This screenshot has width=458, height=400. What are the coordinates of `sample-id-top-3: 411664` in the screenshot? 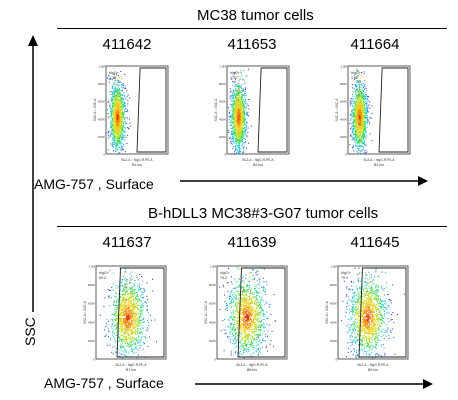 It's located at (375, 44).